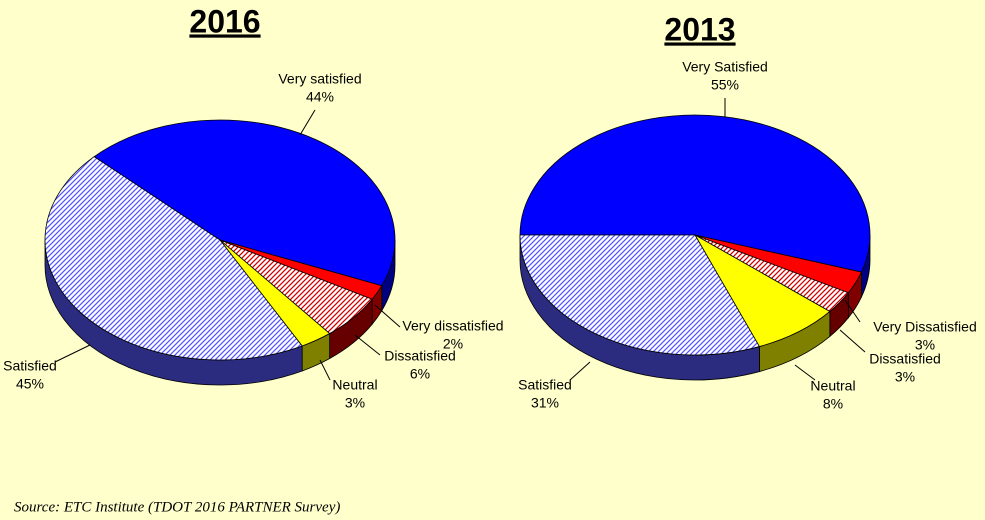 The image size is (985, 520). What do you see at coordinates (320, 97) in the screenshot?
I see `slice-value-label: 44%` at bounding box center [320, 97].